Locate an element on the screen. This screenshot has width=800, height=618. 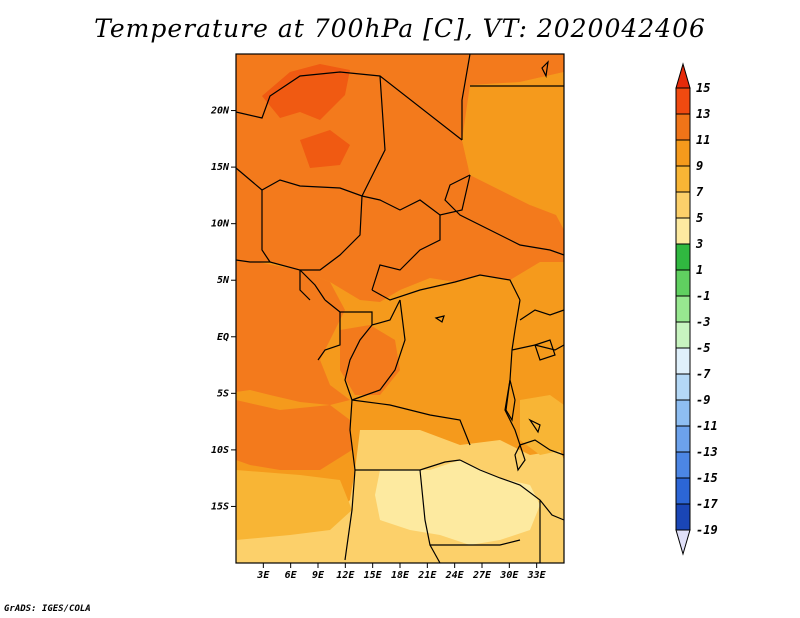
field-congo-warm is located at coordinates (370, 360).